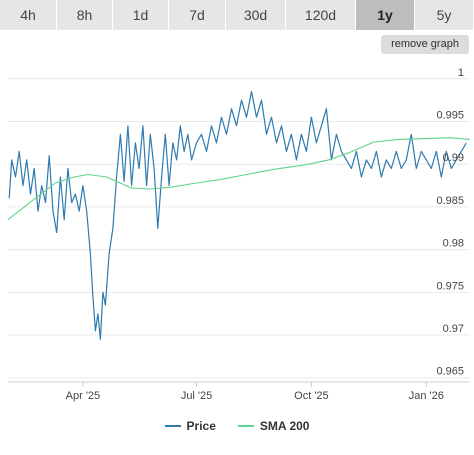 This screenshot has width=474, height=455. Describe the element at coordinates (453, 329) in the screenshot. I see `y-tick-label: 0.97` at that location.